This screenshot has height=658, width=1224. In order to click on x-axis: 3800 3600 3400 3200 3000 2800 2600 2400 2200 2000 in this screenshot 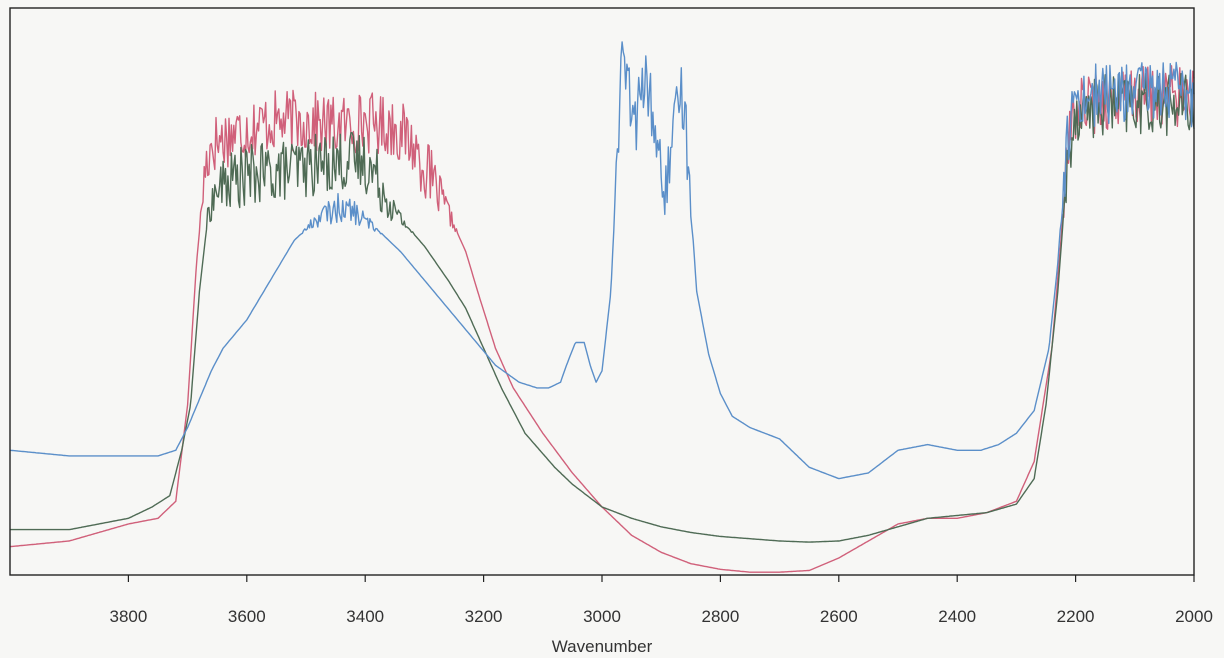, I will do `click(661, 600)`.